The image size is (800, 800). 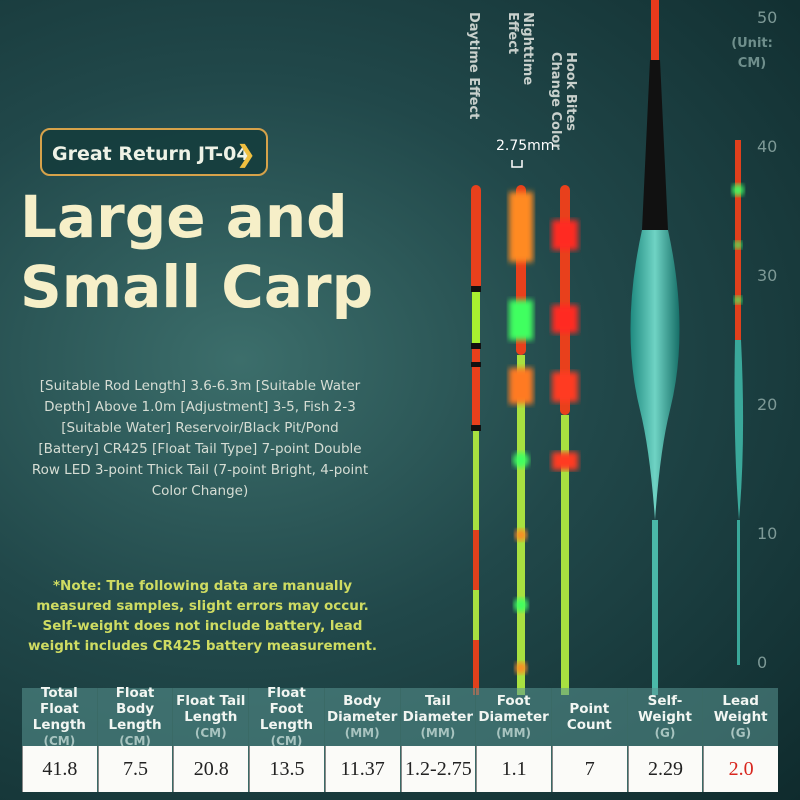 I want to click on scale-tick: 20, so click(x=767, y=404).